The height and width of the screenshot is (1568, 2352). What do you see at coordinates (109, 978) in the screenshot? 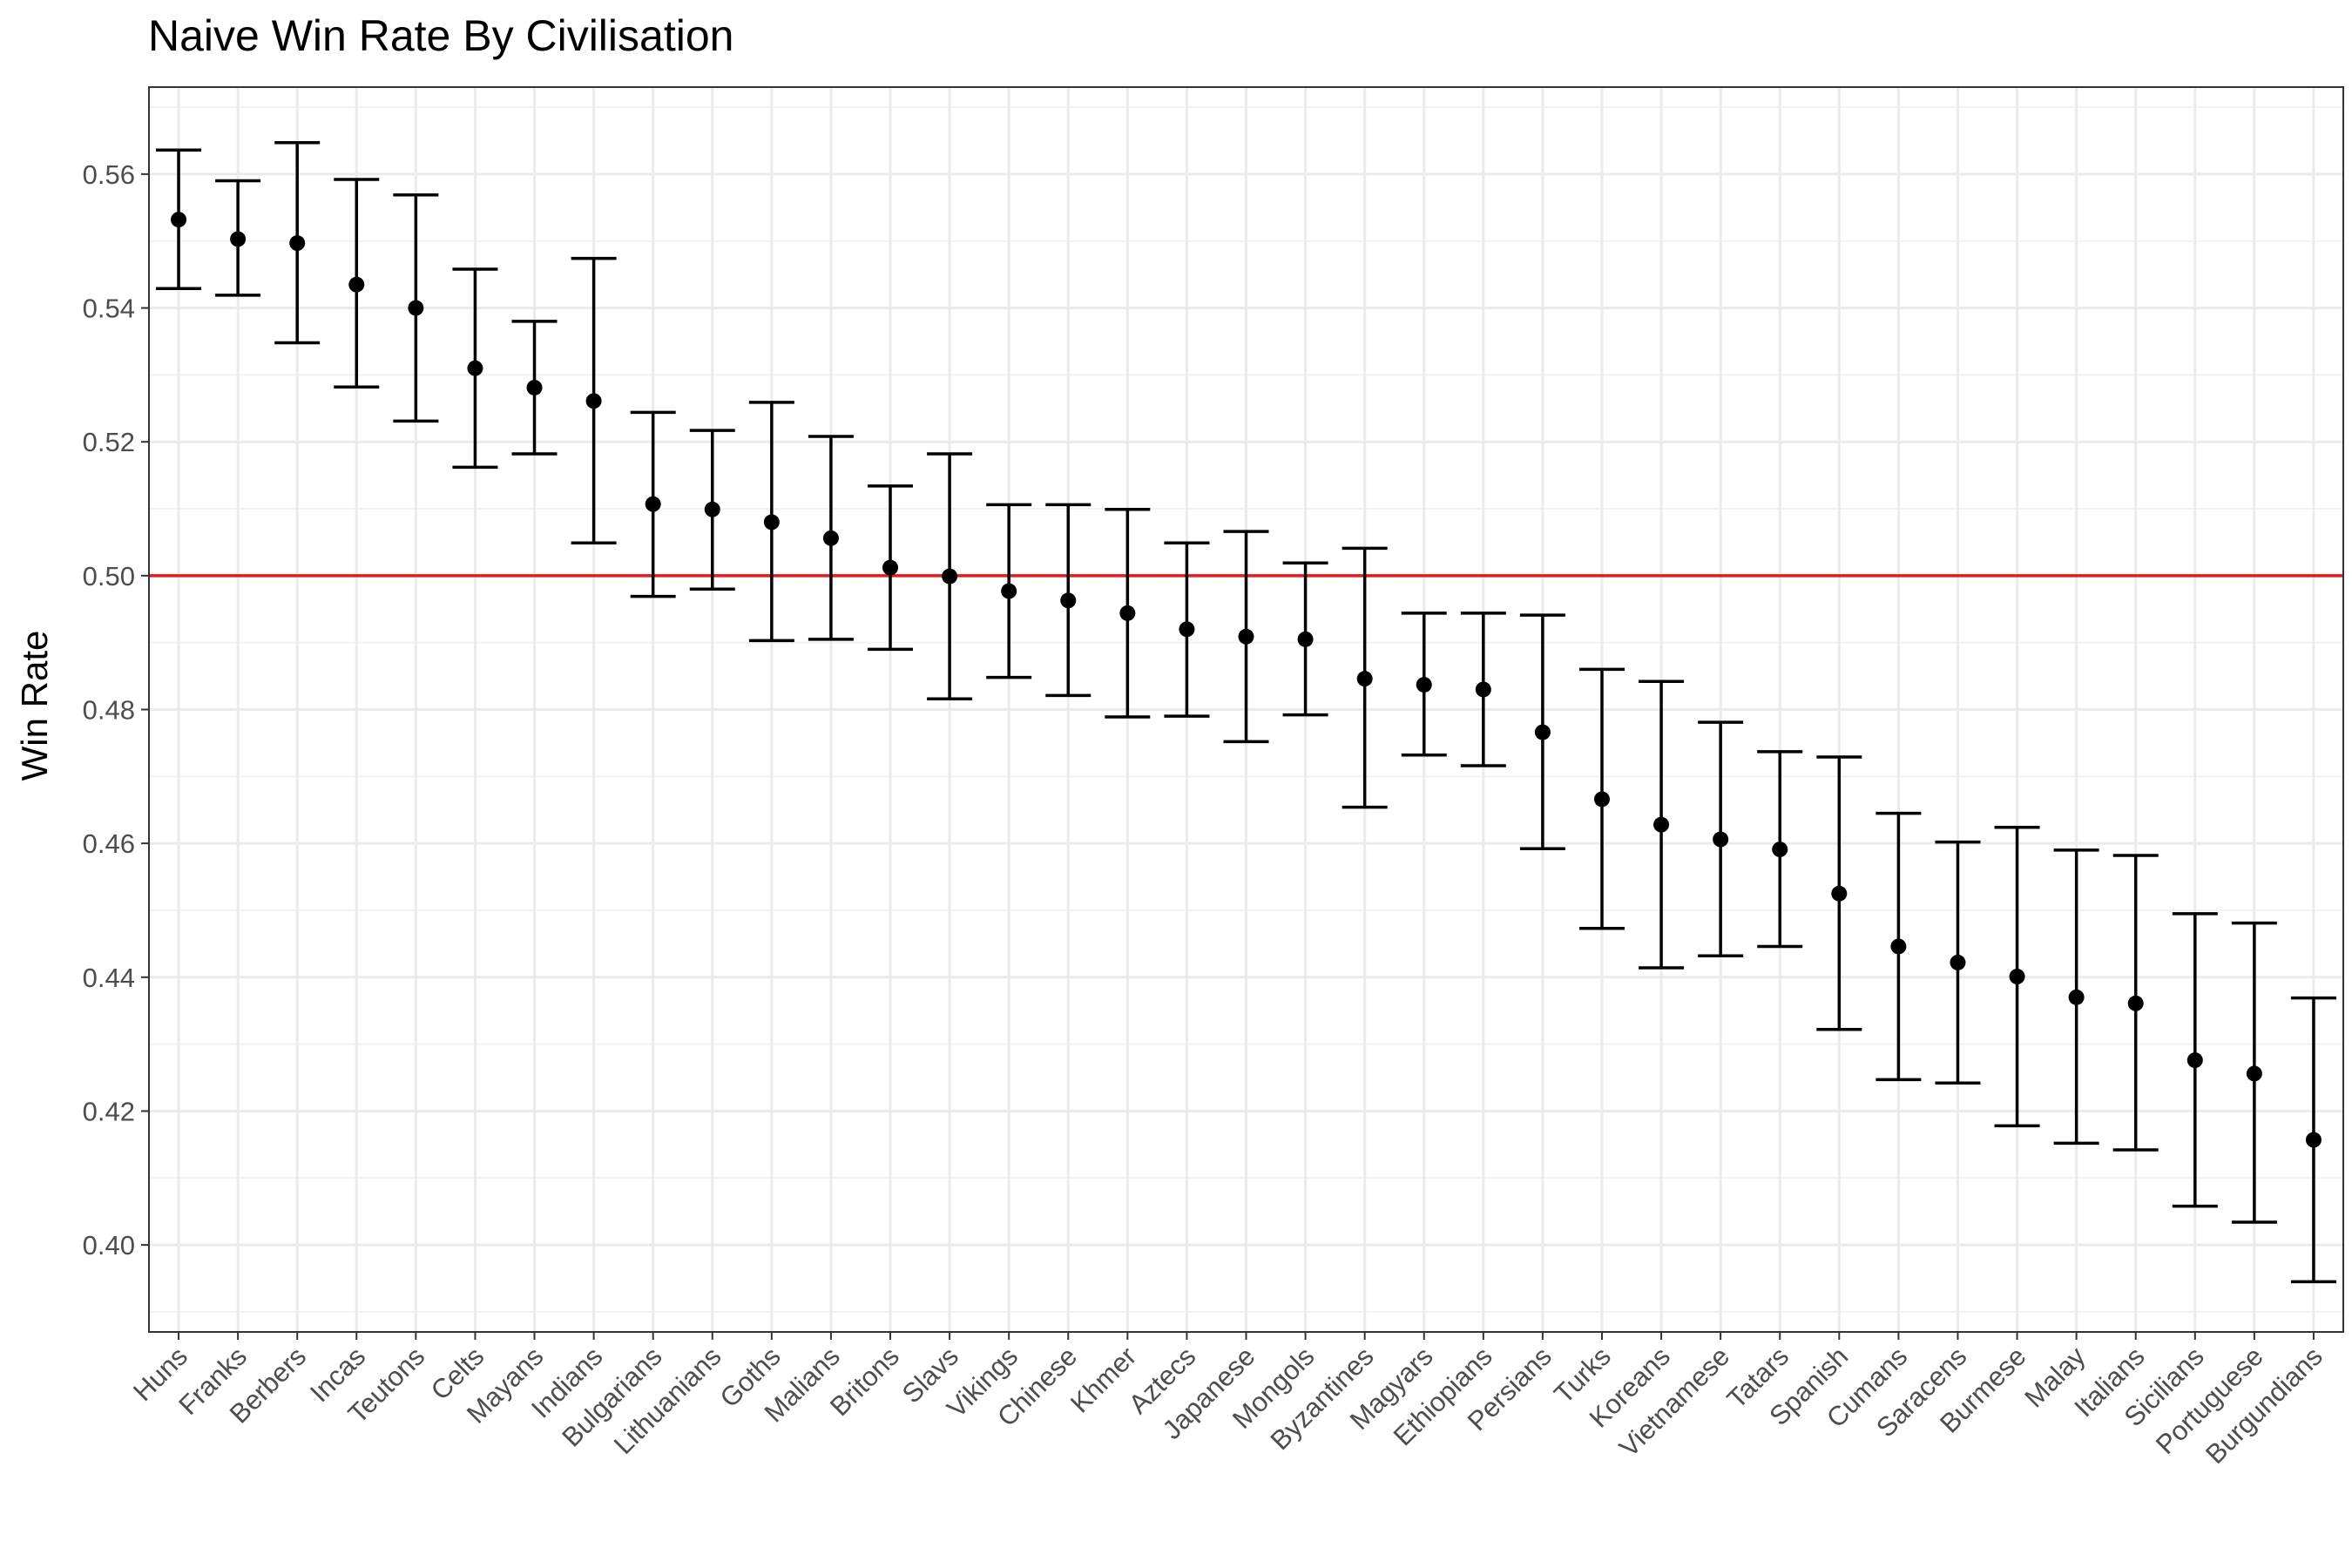
I see `y-tick-label: 0.44` at bounding box center [109, 978].